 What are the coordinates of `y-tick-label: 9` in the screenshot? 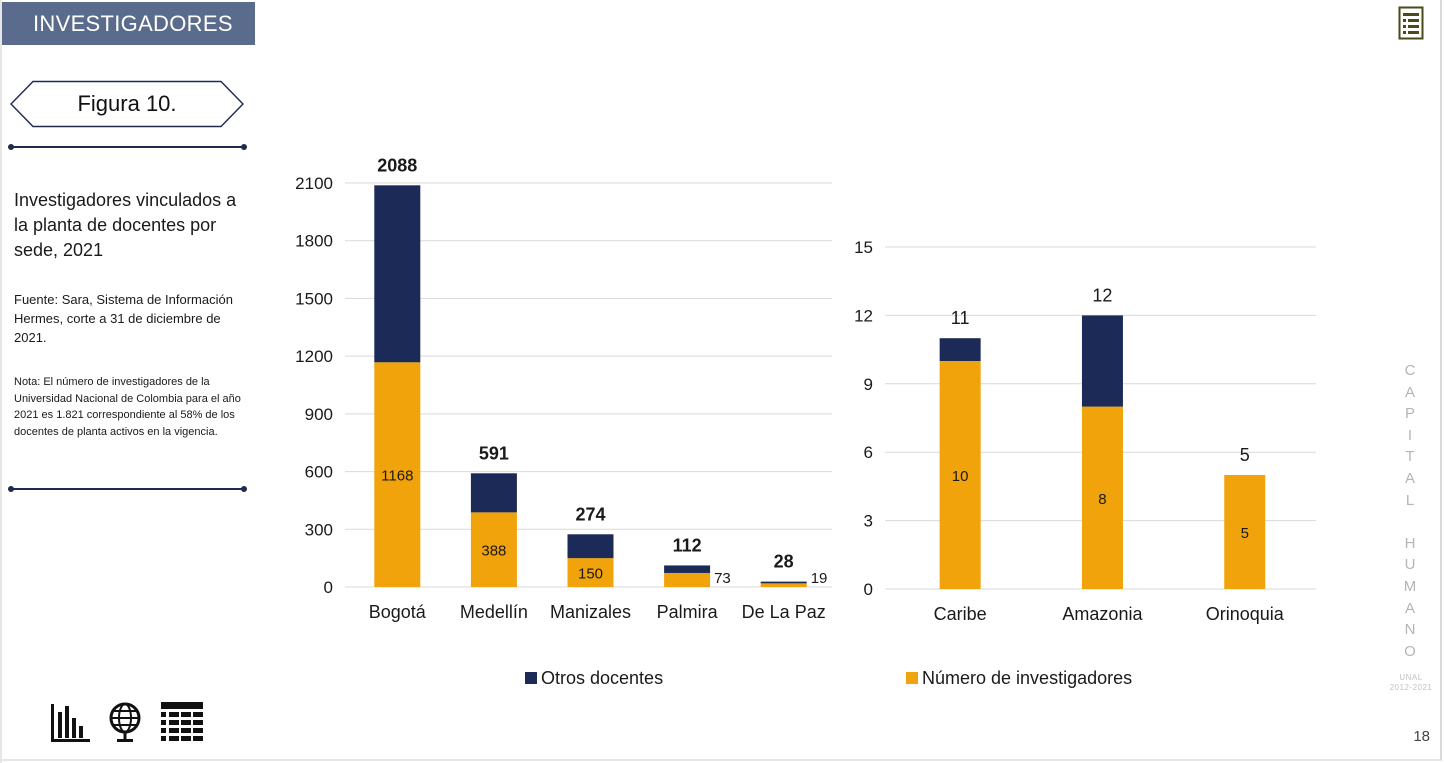 It's located at (868, 384).